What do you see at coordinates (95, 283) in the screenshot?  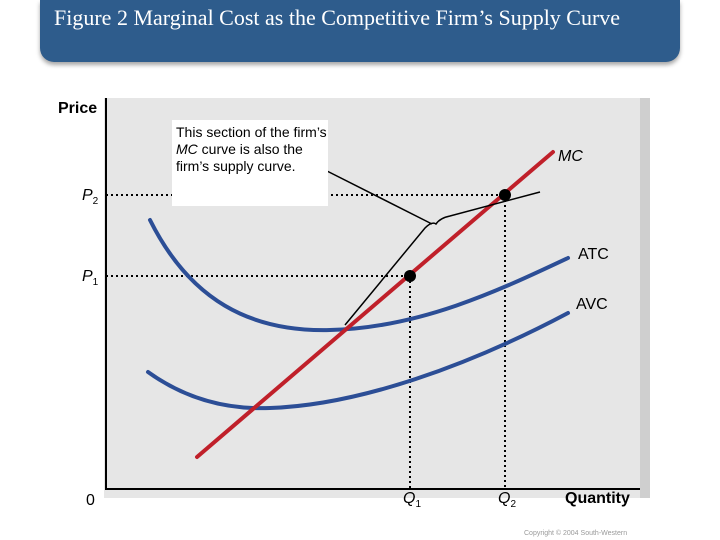 I see `p1-subscript: 1` at bounding box center [95, 283].